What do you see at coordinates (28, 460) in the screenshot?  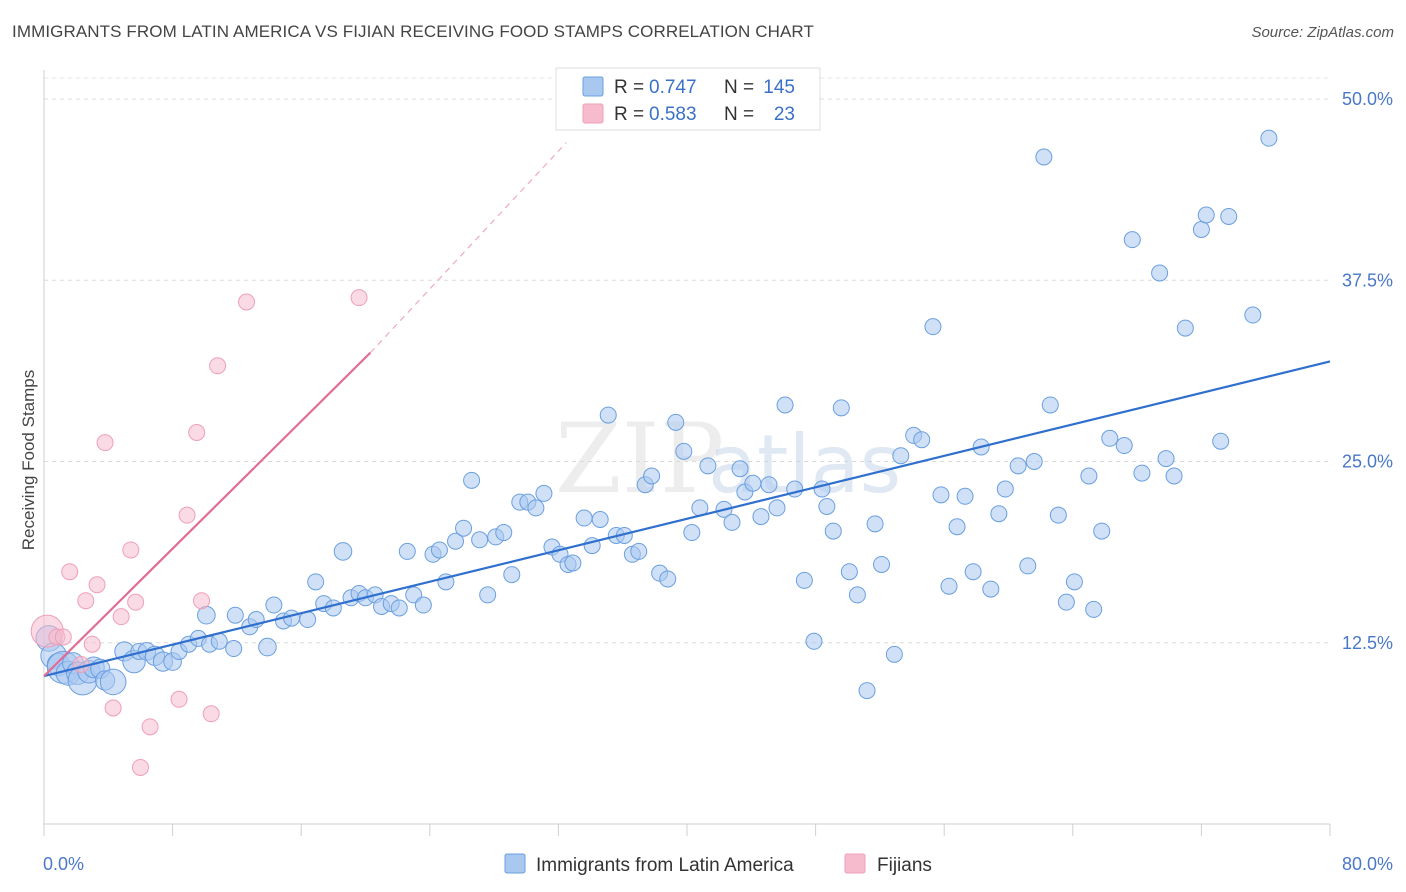 I see `y-axis-label: Receiving Food Stamps` at bounding box center [28, 460].